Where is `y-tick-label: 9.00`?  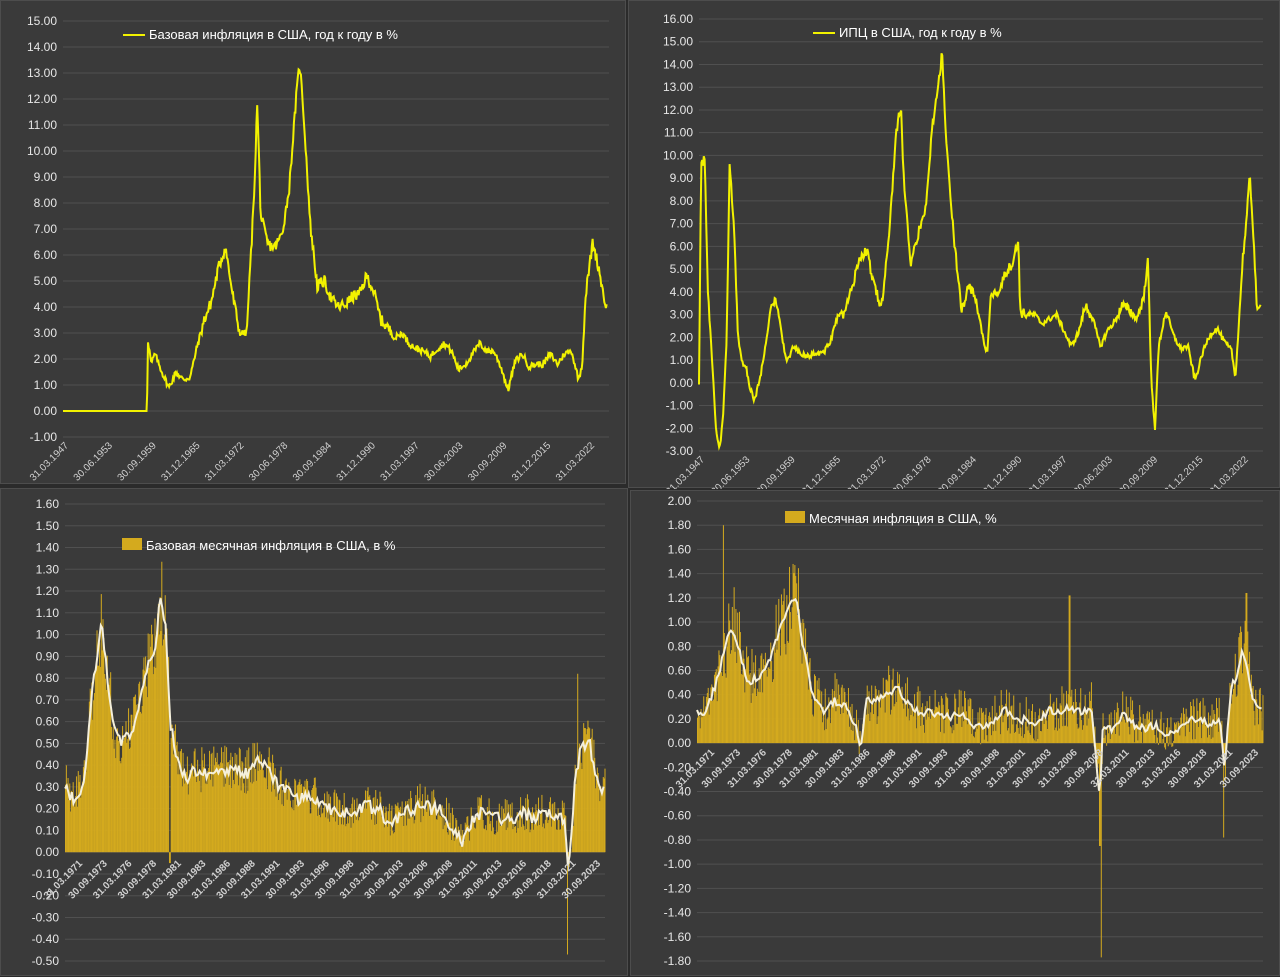 y-tick-label: 9.00 is located at coordinates (46, 177).